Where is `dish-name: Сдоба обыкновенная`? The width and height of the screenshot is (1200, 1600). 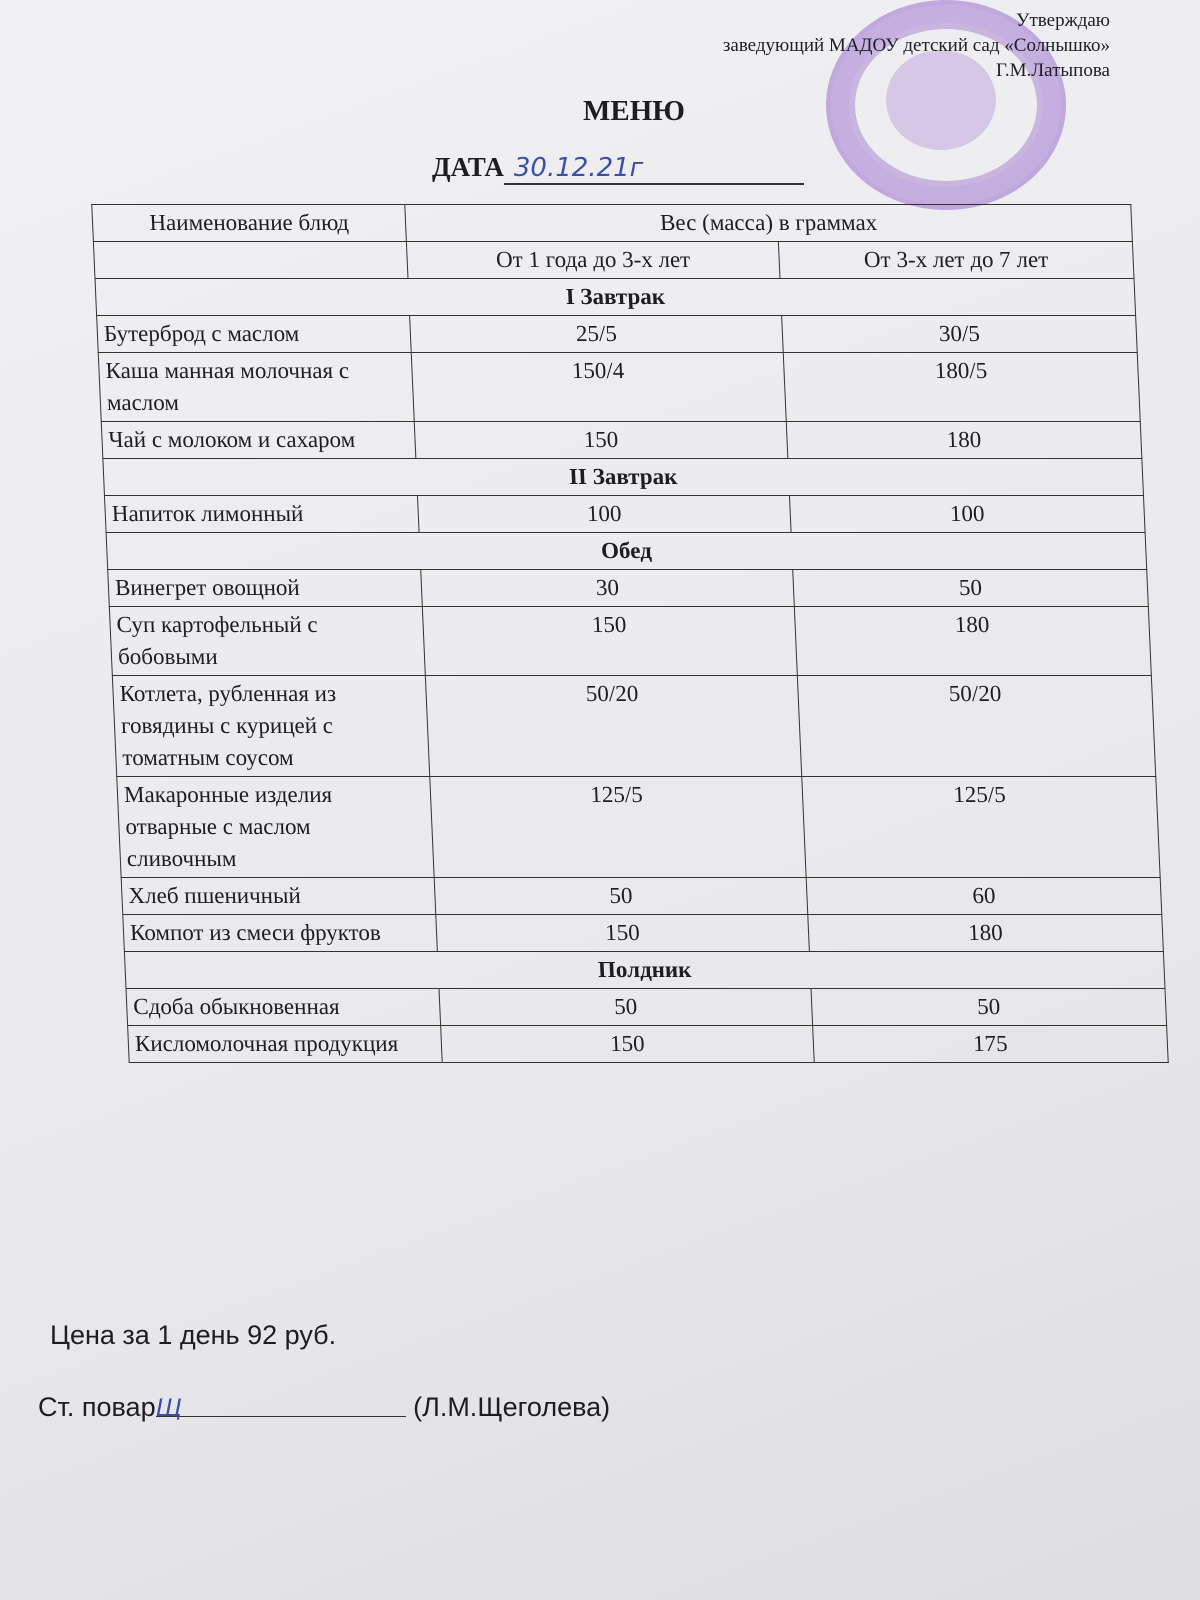
dish-name: Сдоба обыкновенная is located at coordinates (283, 1007).